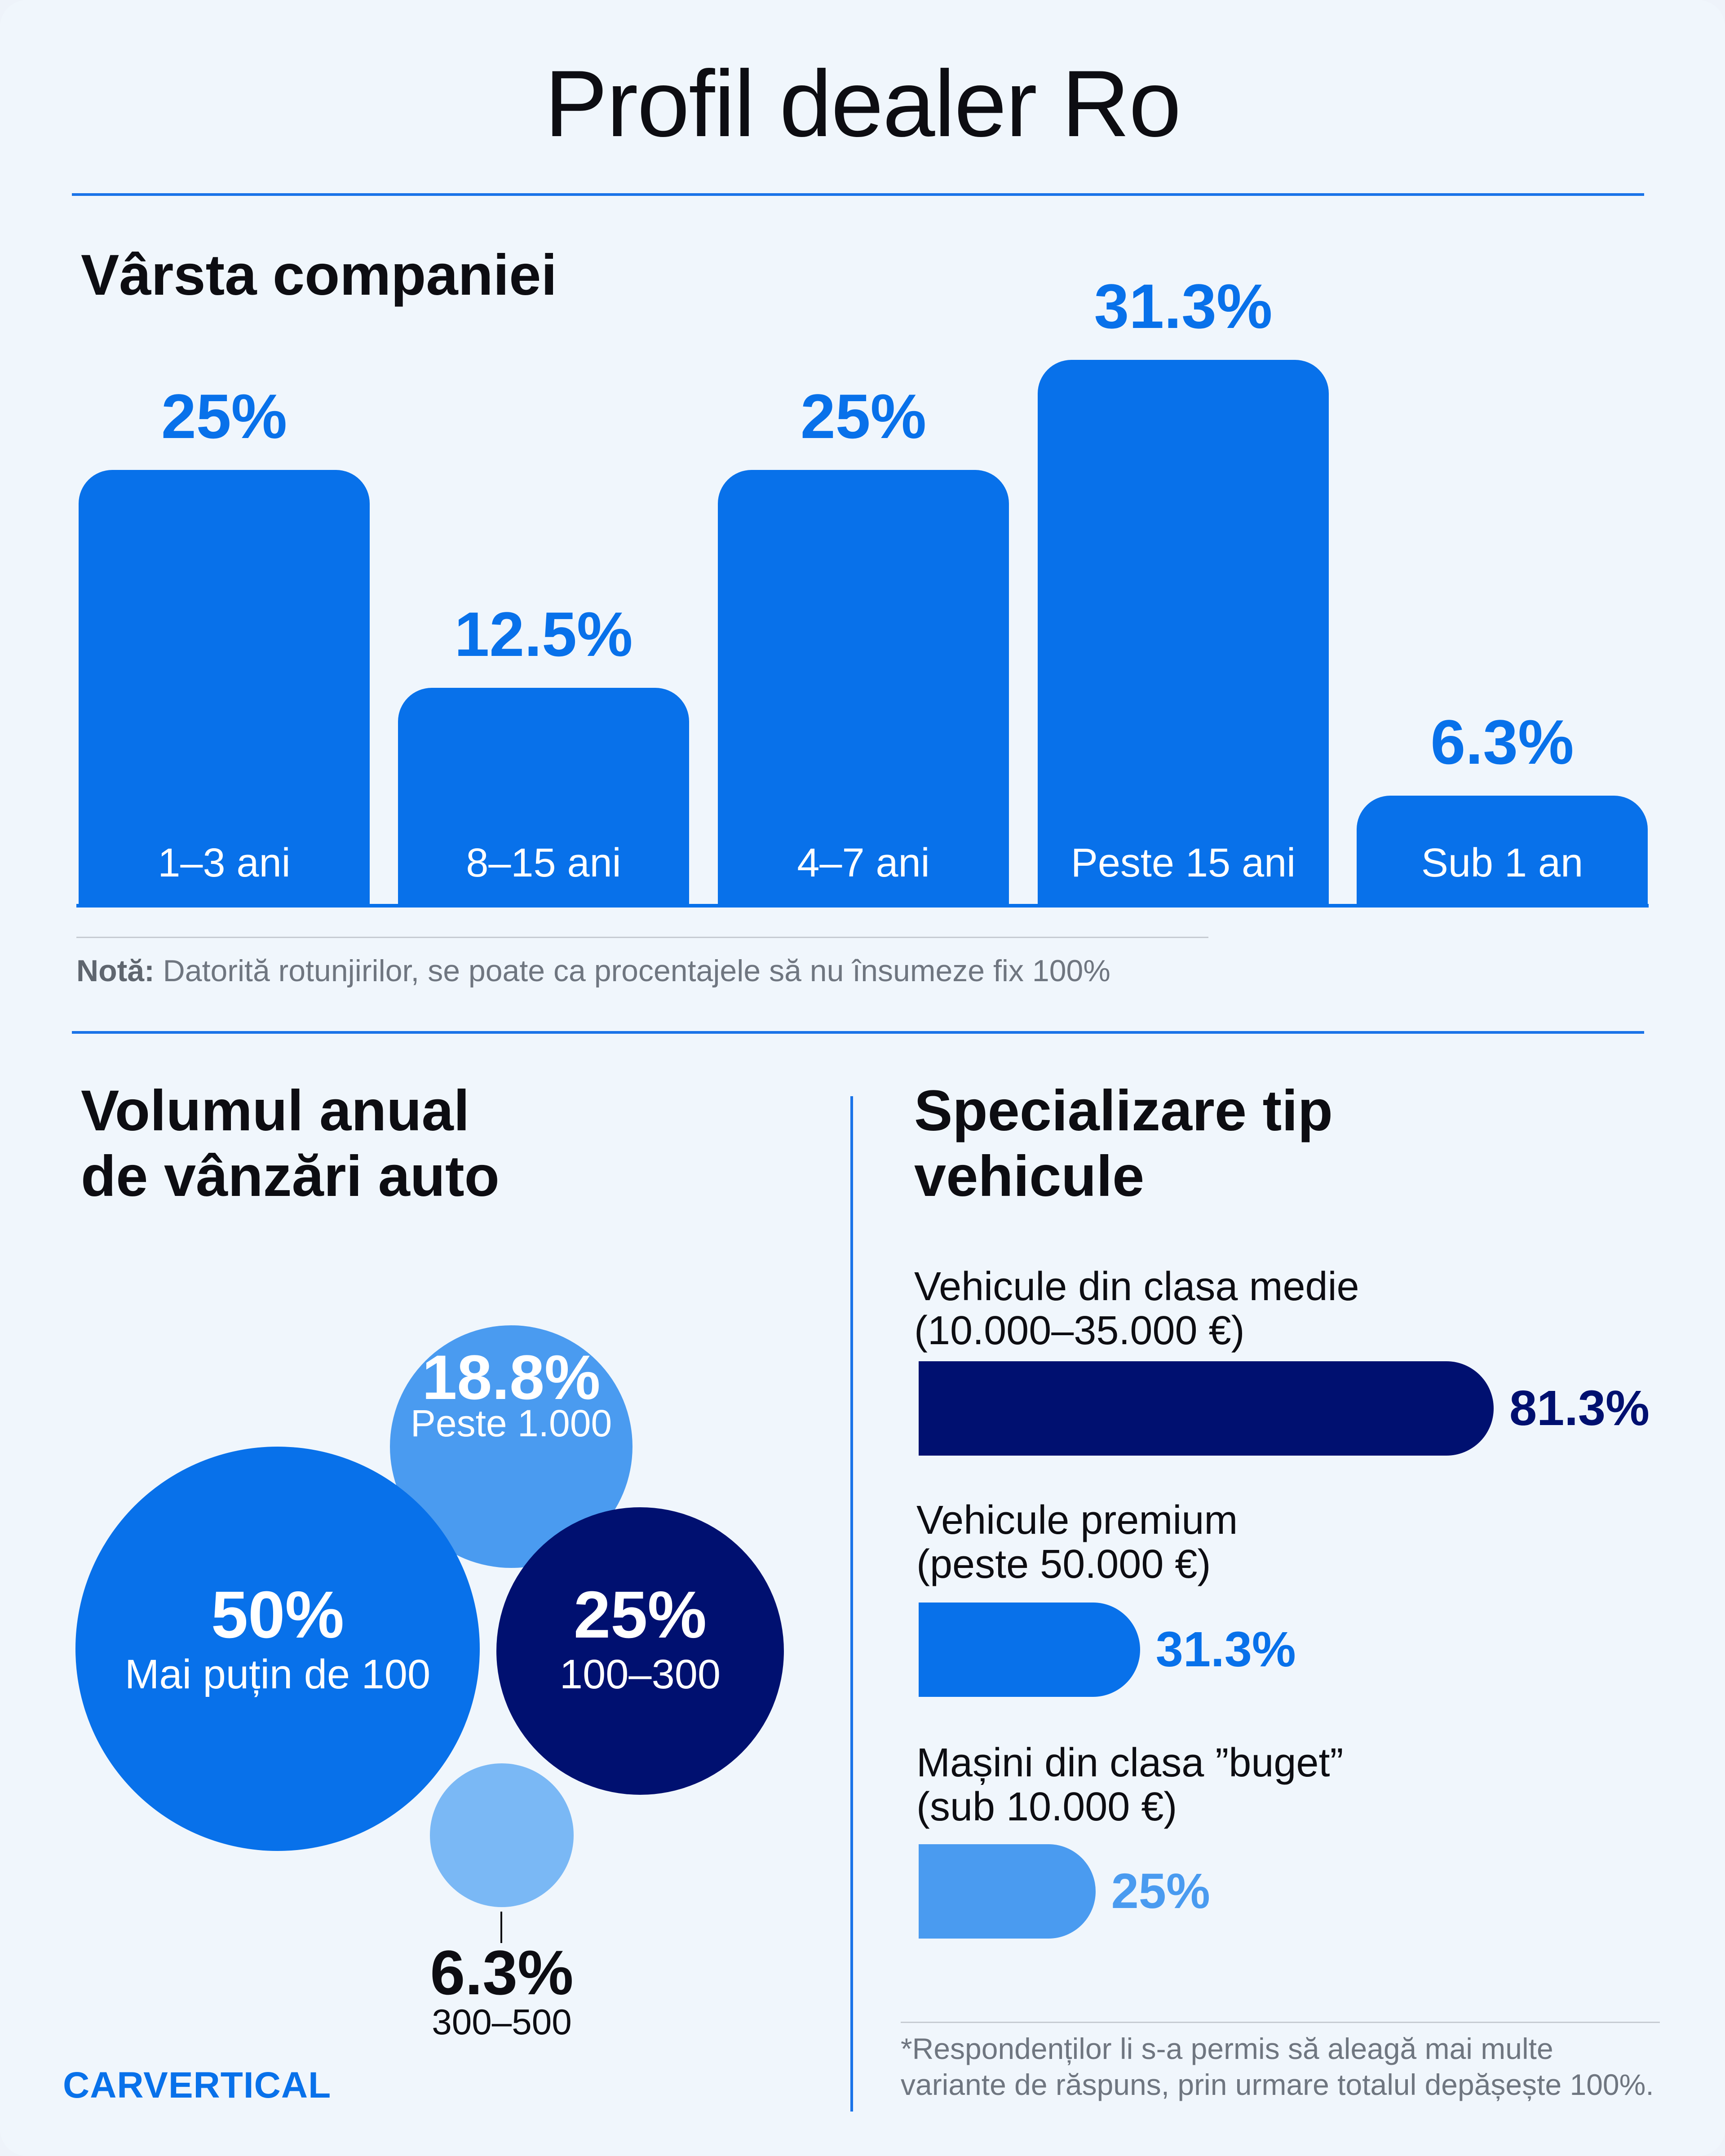  I want to click on age-category-label: 1–3 ani, so click(224, 863).